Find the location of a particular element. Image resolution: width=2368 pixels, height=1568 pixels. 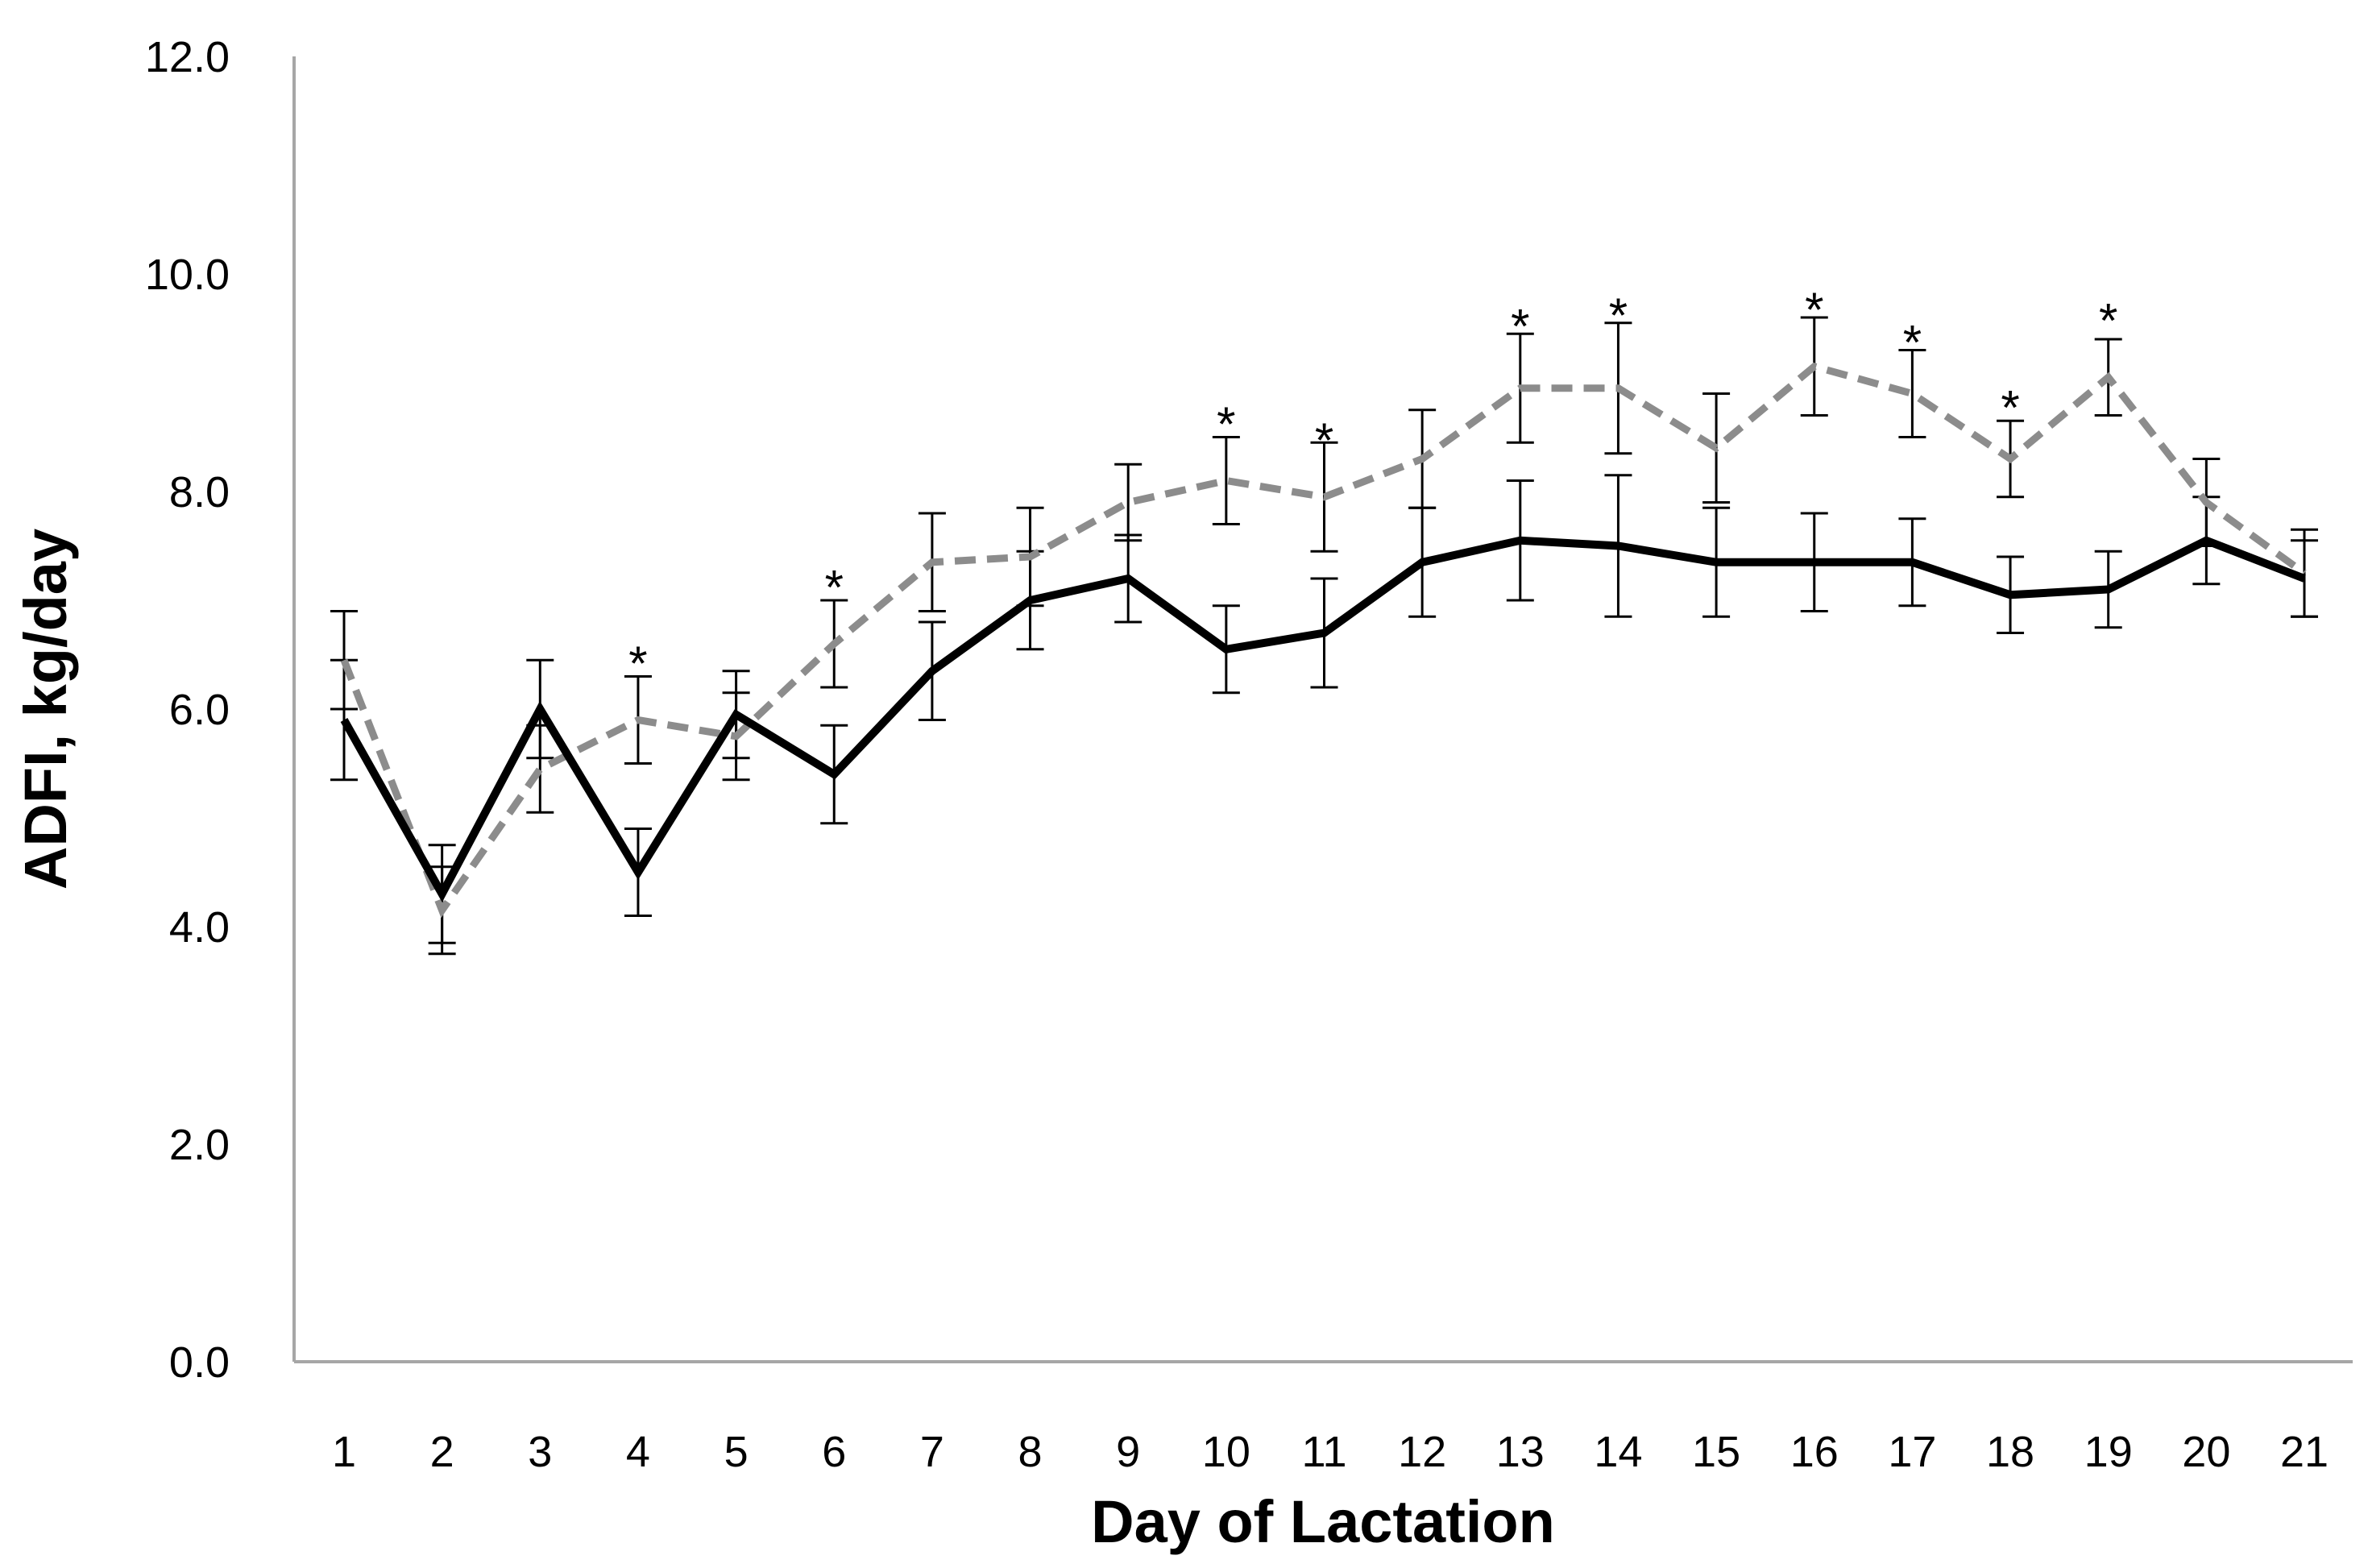

x-tick-label: 21 is located at coordinates (2304, 1452).